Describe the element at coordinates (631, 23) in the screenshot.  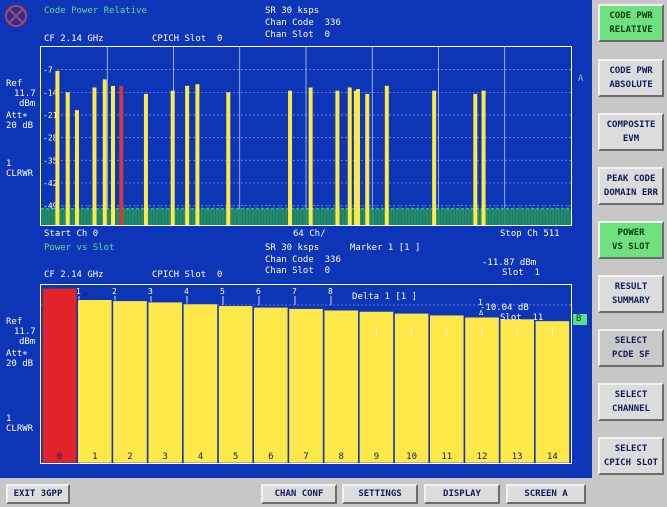
I see `softkey-1: CODE PWR RELATIVE` at that location.